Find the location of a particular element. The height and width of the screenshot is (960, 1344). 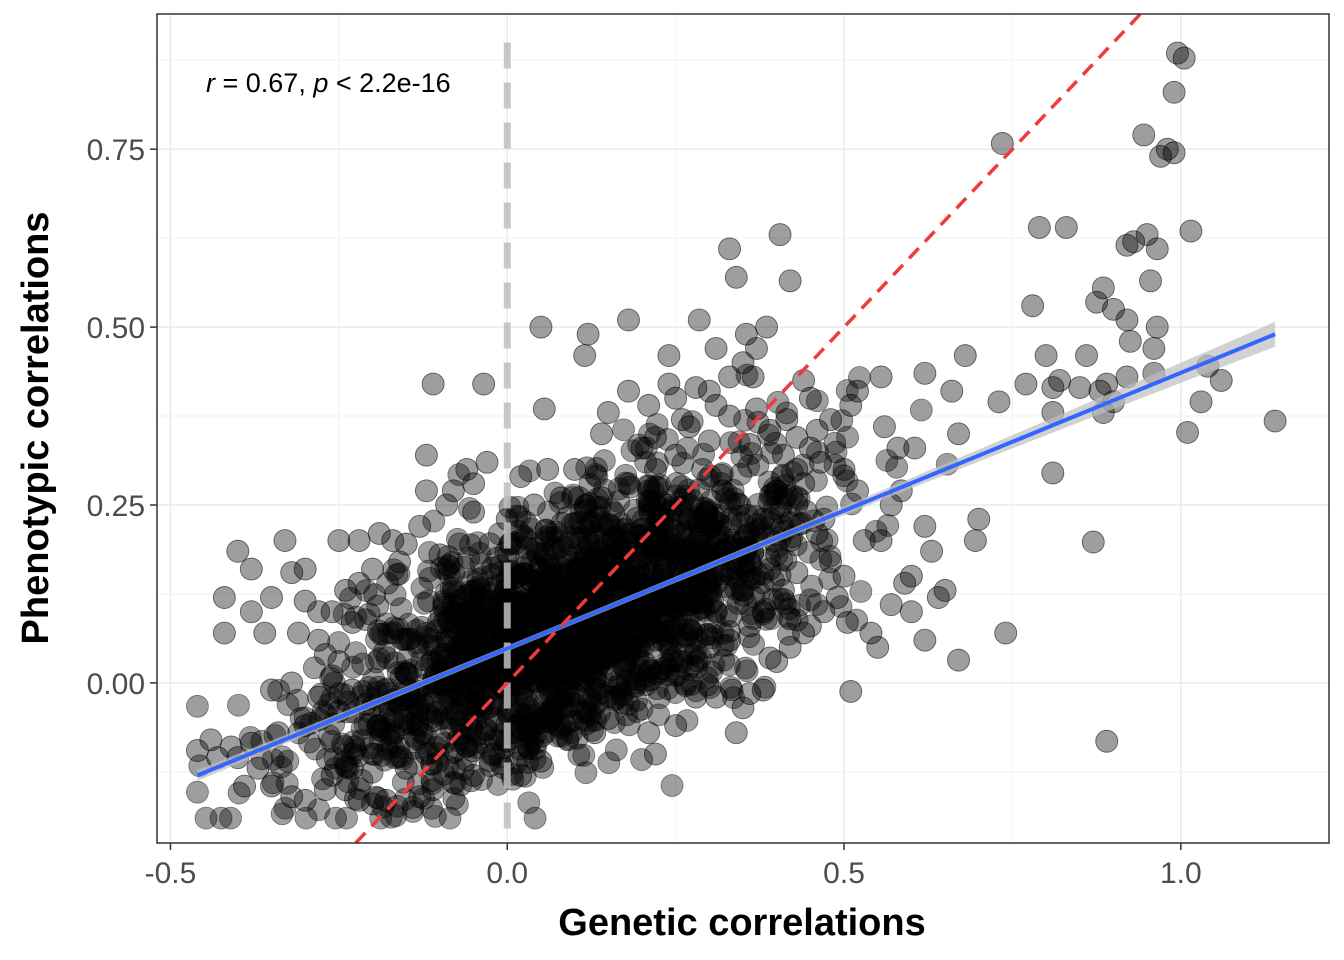

x-tick-label: -0.5 is located at coordinates (171, 873).